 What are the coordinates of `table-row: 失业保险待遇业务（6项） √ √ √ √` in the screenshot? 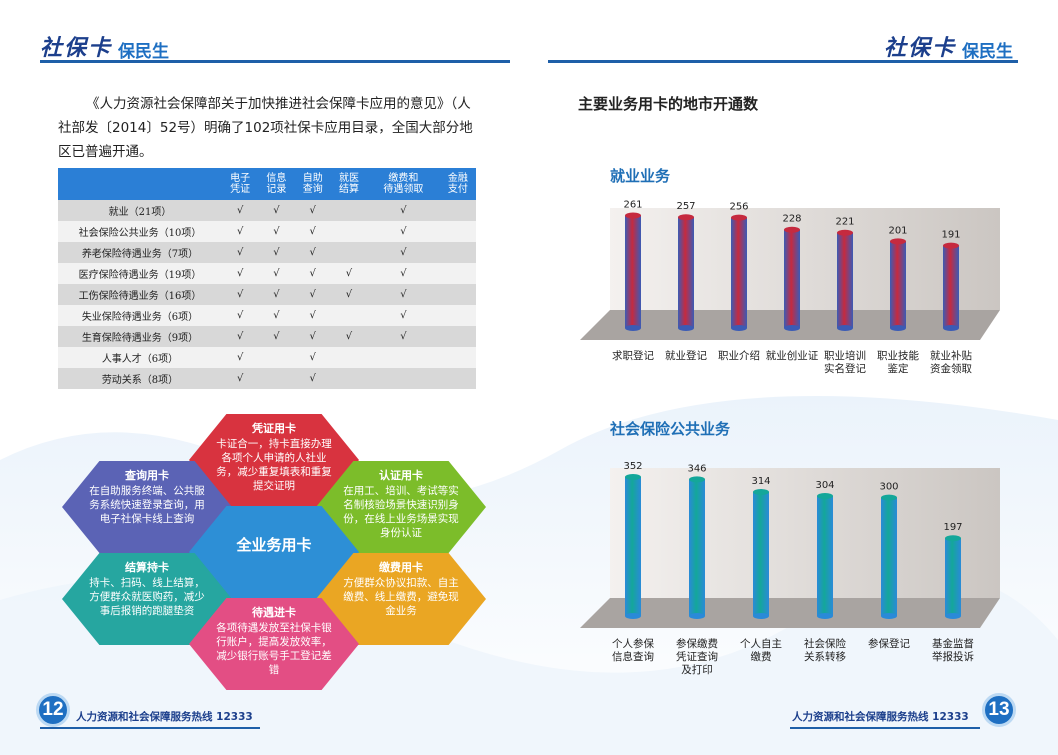 It's located at (267, 315).